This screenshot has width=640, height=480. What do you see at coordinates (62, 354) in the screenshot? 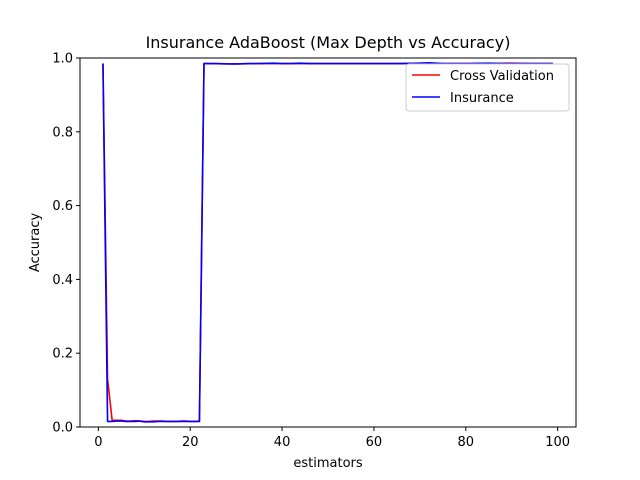
I see `y-tick-label: 0.2` at bounding box center [62, 354].